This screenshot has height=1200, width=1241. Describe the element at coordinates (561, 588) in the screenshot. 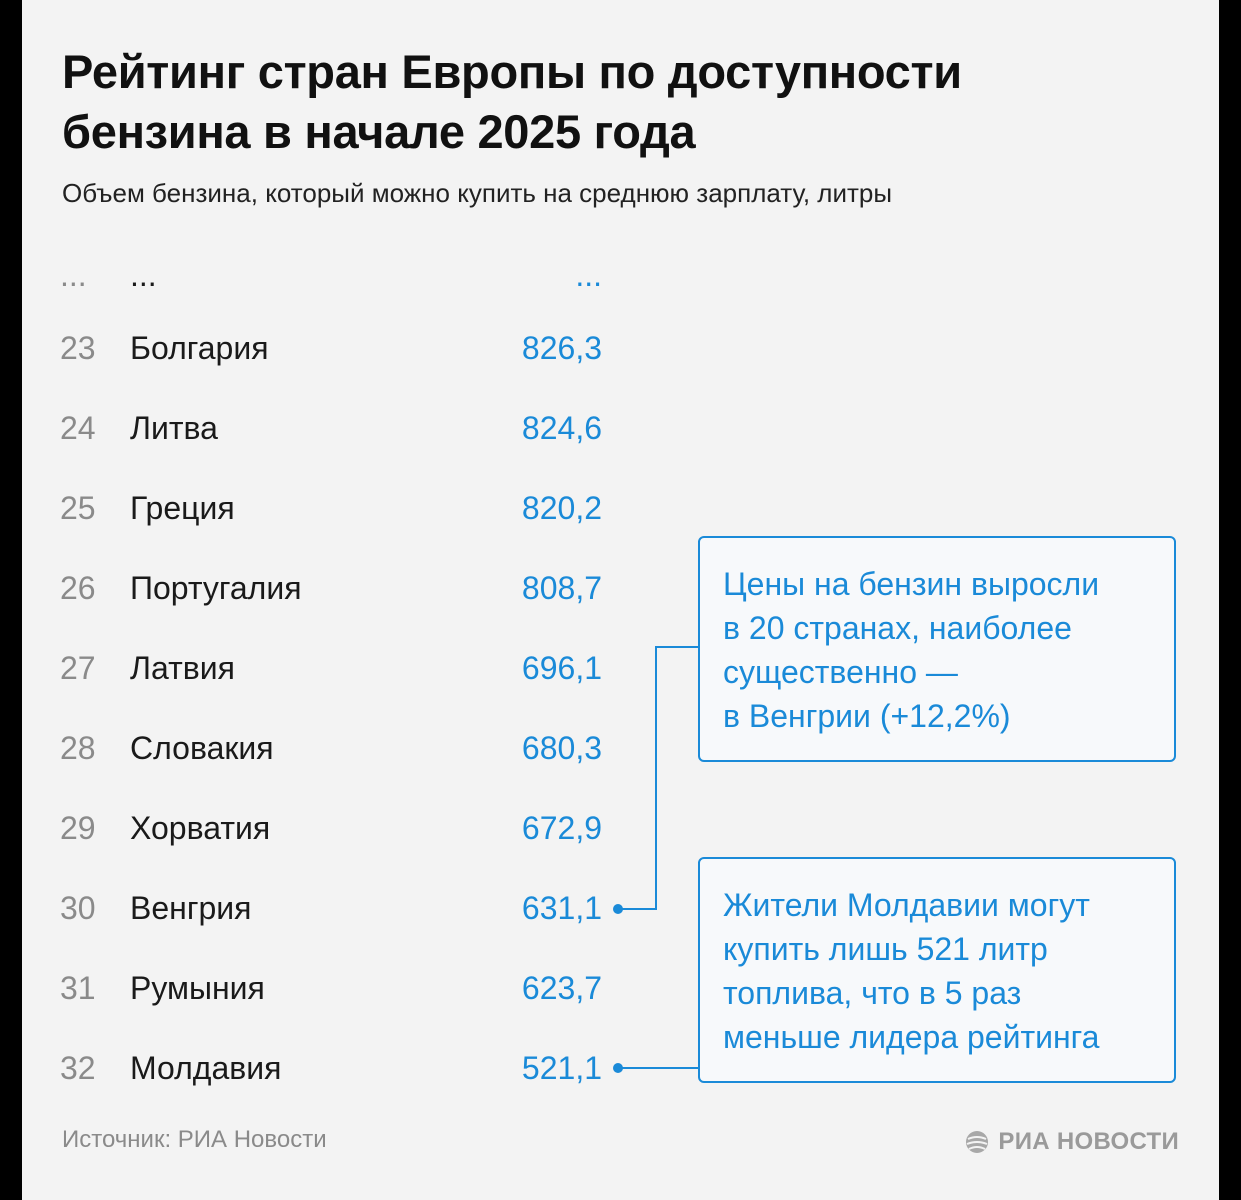

I see `value-label: 808,7` at that location.